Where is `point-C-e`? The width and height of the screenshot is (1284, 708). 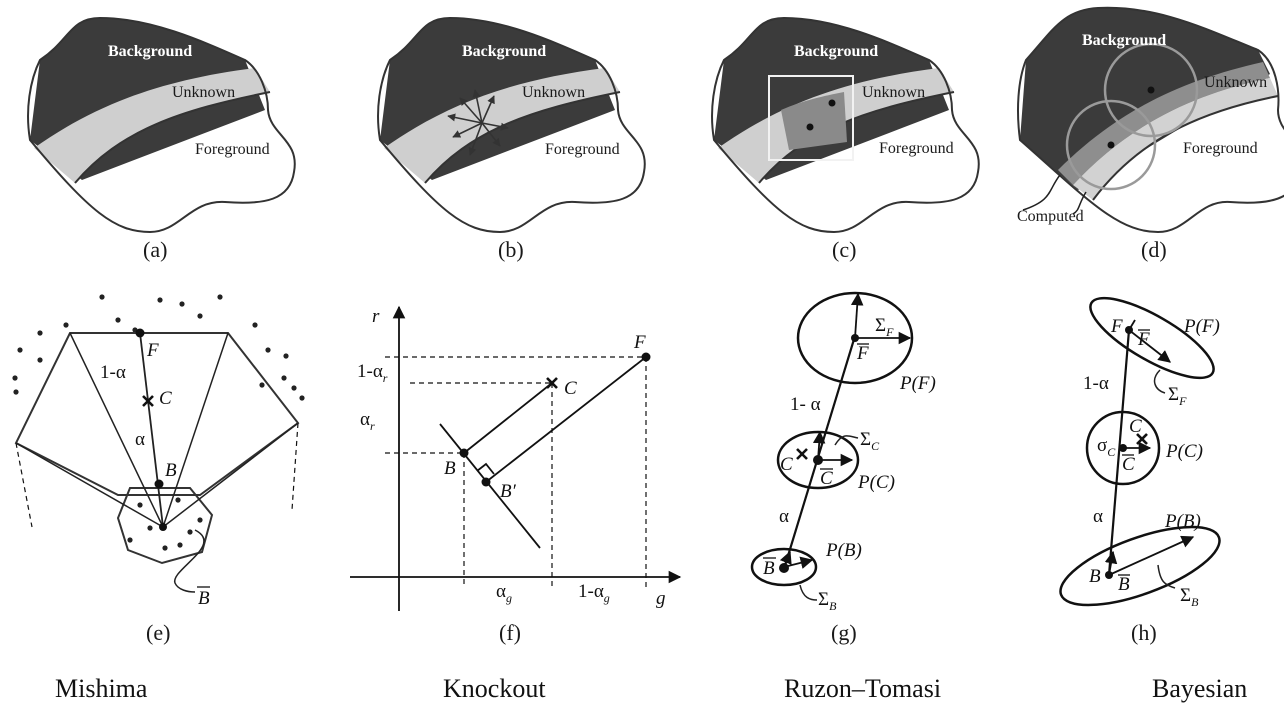 point-C-e is located at coordinates (148, 401).